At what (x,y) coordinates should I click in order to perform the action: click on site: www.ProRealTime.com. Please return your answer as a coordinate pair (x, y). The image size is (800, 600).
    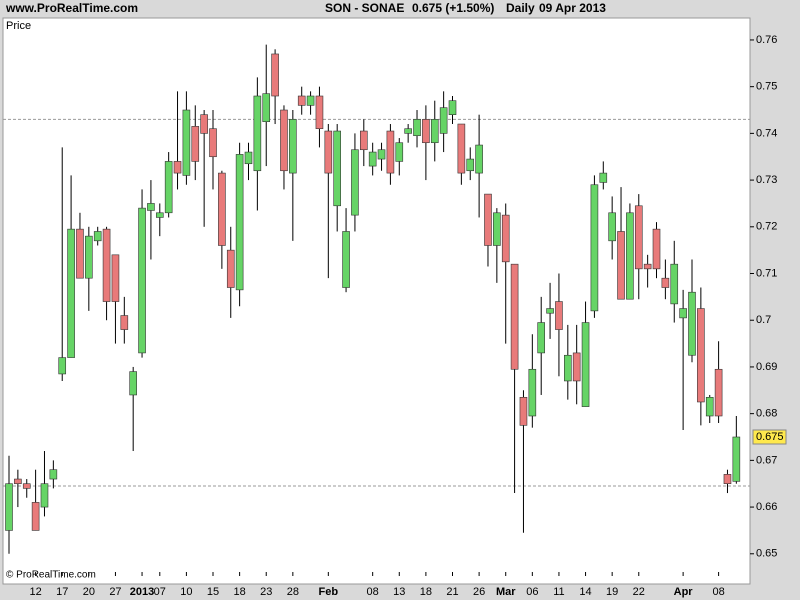
    Looking at the image, I should click on (71, 8).